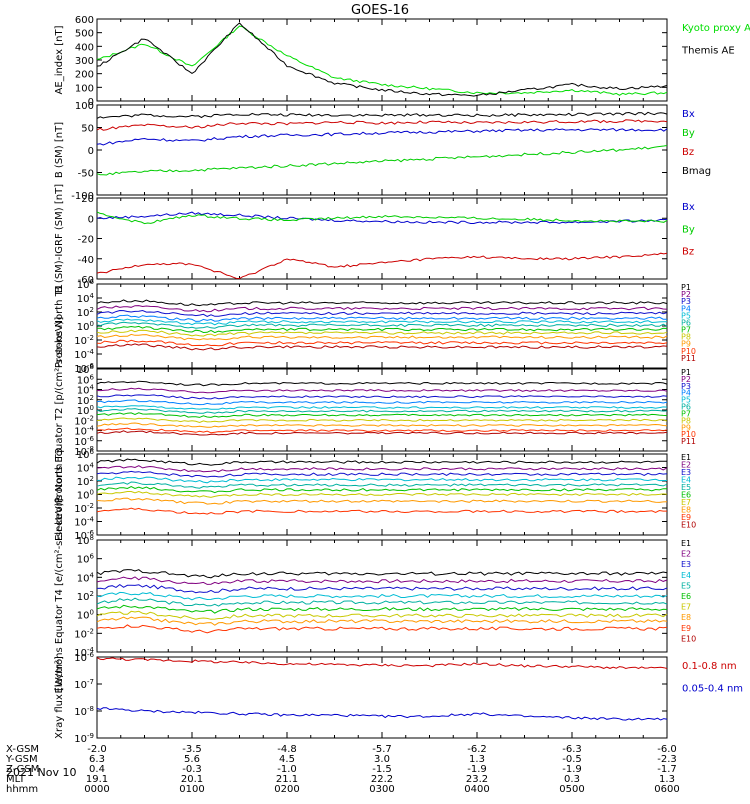  Describe the element at coordinates (686, 596) in the screenshot. I see `legend-entry: E6` at that location.